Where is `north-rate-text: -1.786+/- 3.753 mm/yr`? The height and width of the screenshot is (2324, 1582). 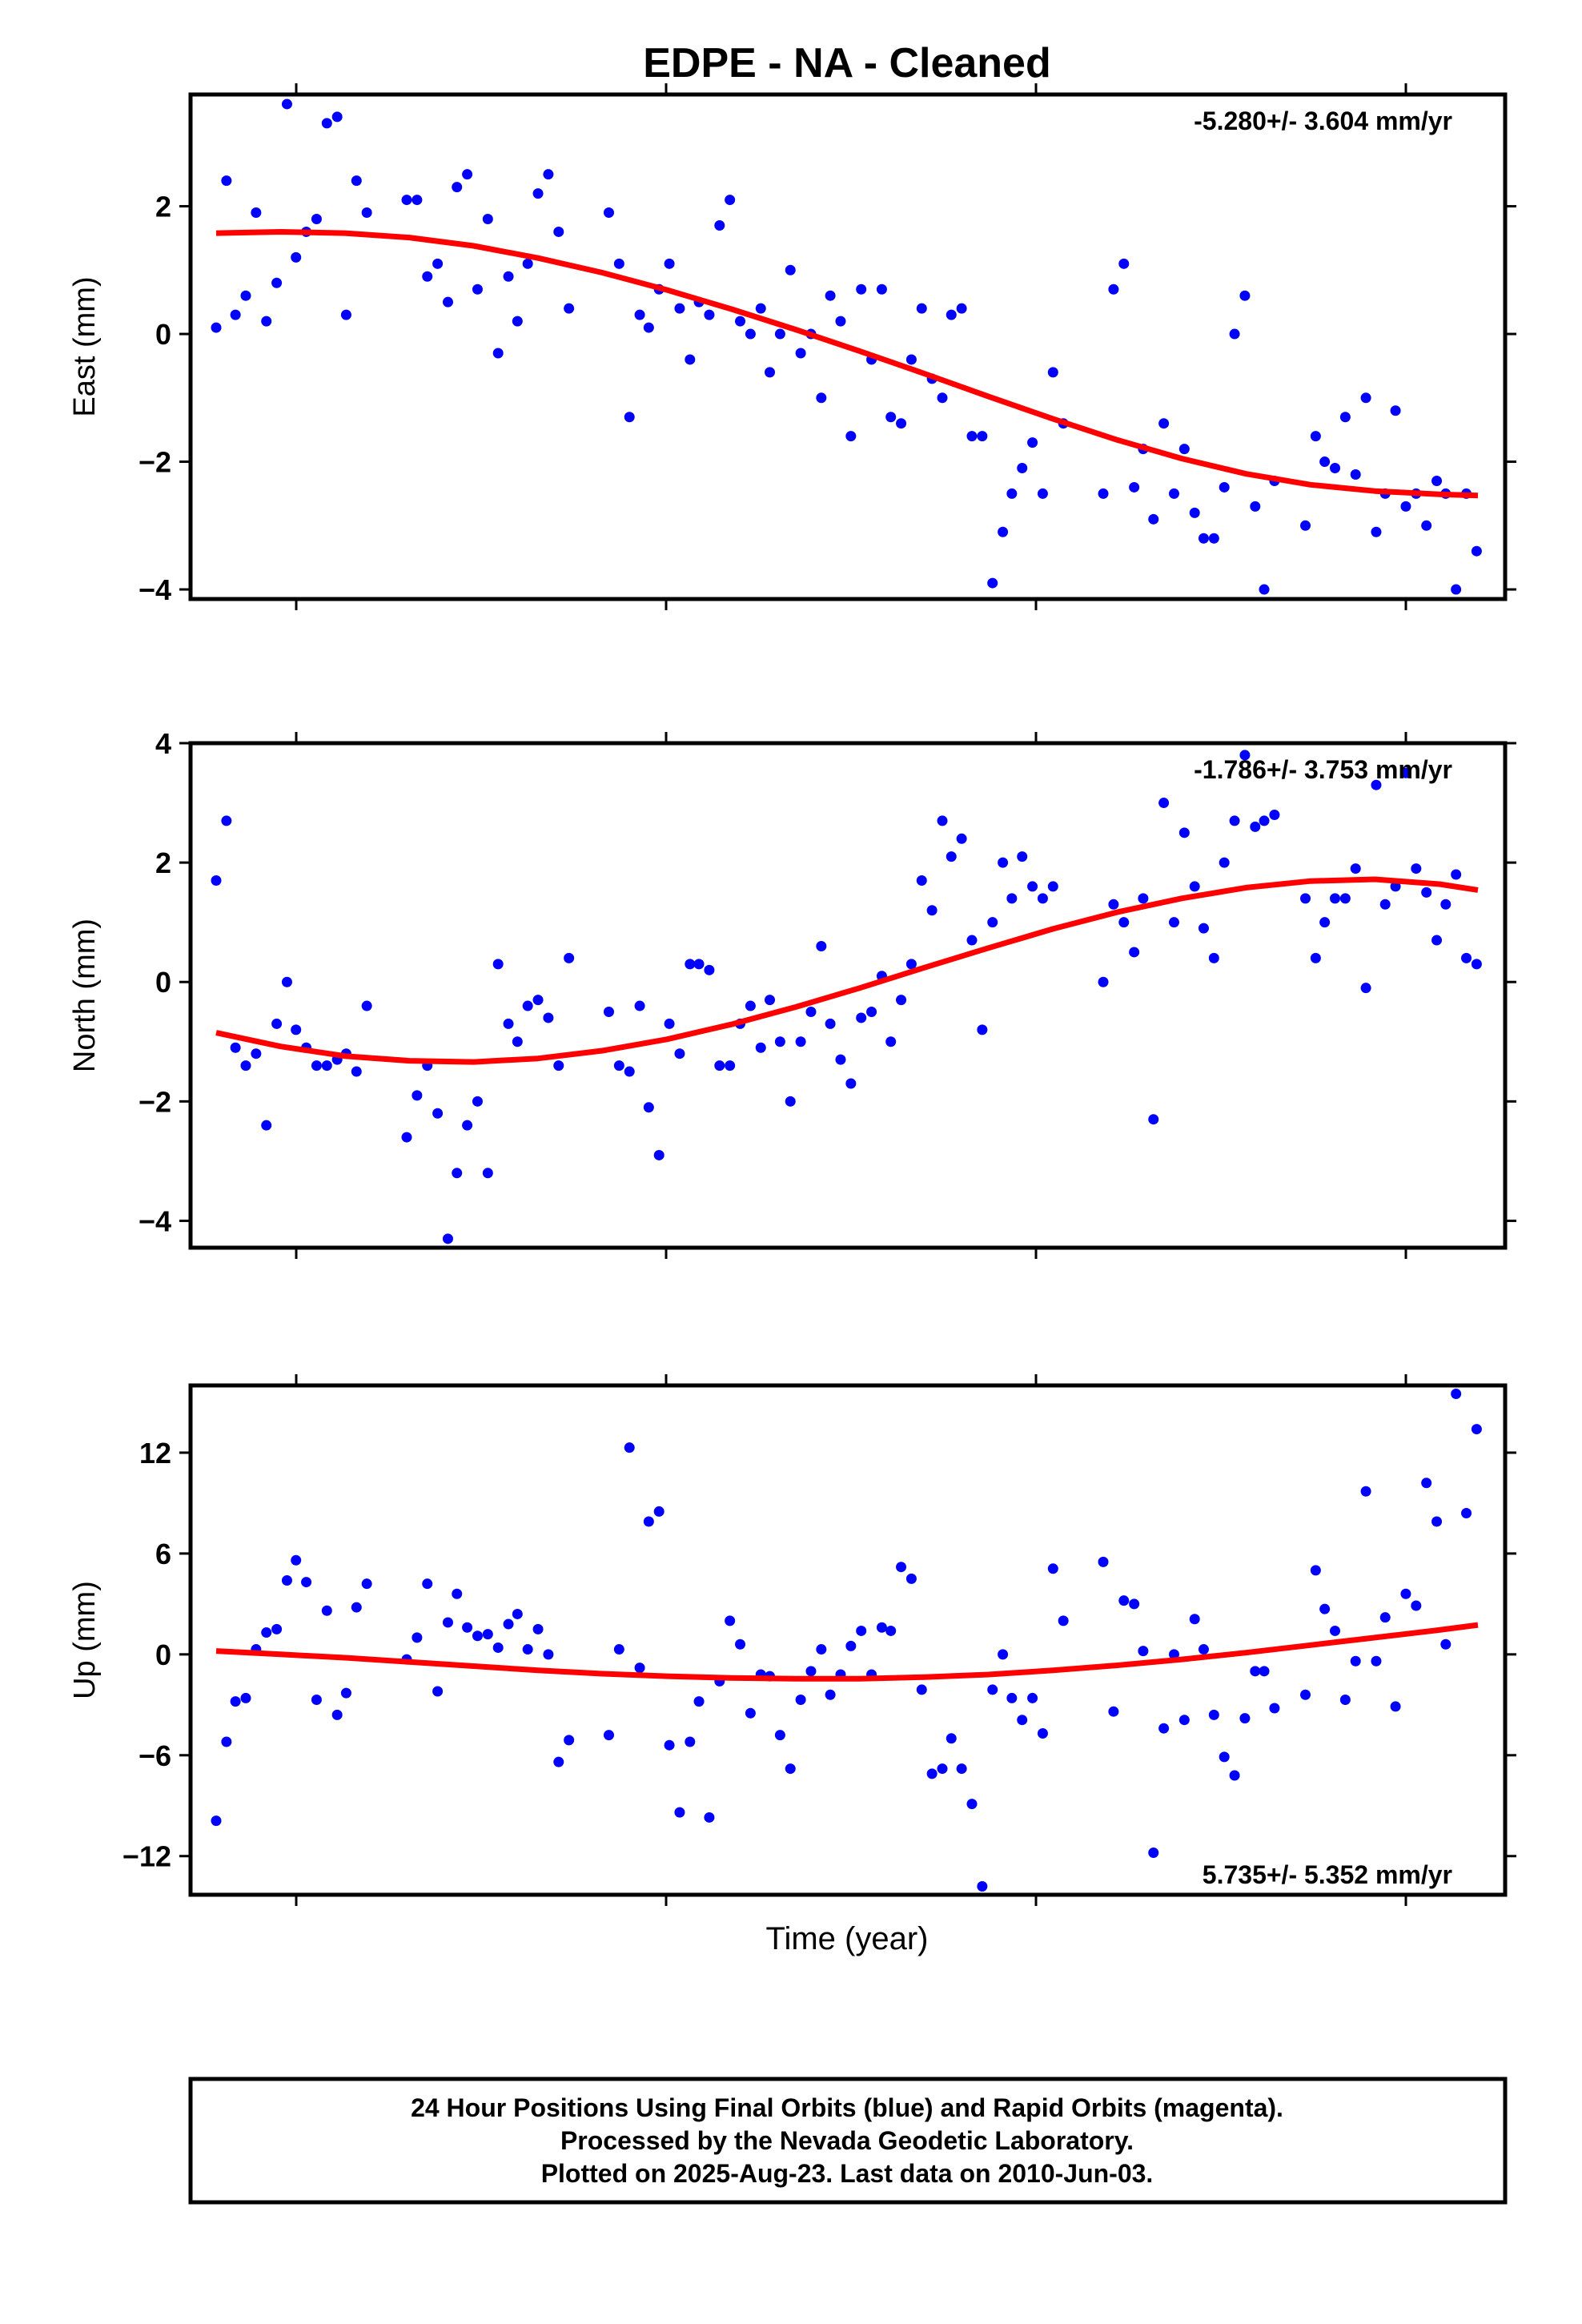
north-rate-text: -1.786+/- 3.753 mm/yr is located at coordinates (1323, 769).